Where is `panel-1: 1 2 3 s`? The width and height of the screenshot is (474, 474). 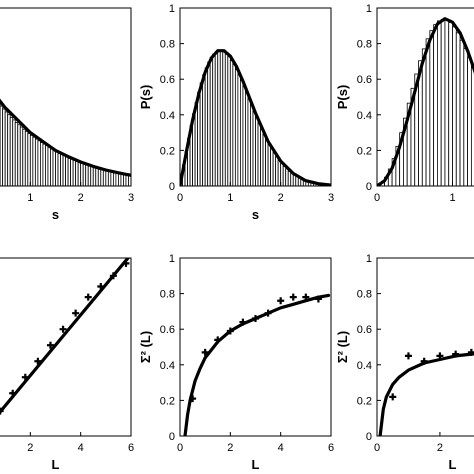
panel-1: 1 2 3 s is located at coordinates (67, 114).